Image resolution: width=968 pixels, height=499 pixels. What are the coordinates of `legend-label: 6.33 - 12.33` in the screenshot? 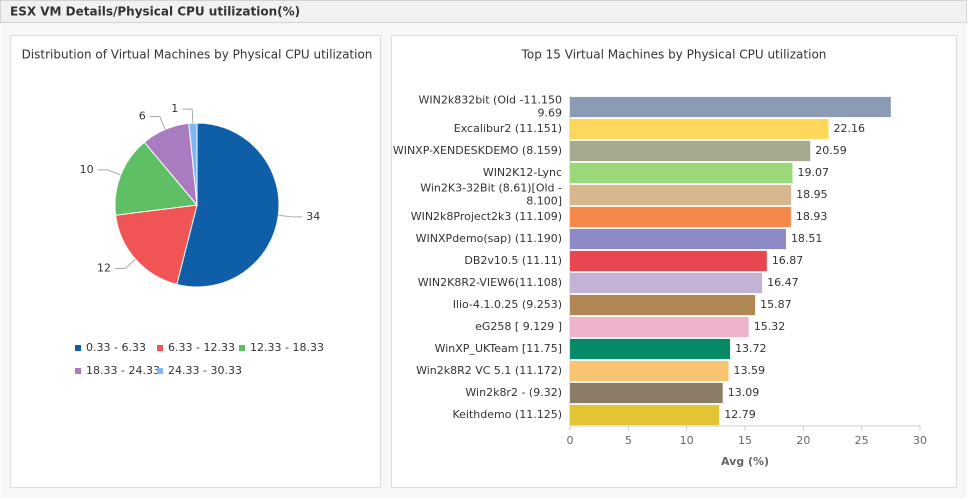 It's located at (201, 347).